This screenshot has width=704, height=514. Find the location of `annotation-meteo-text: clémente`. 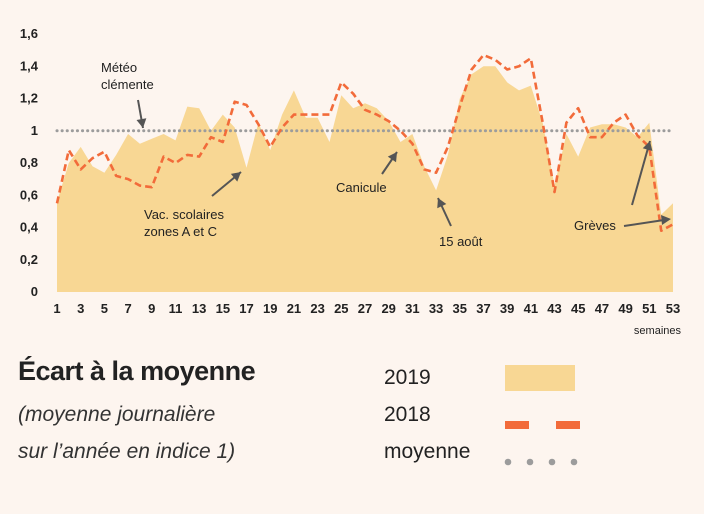

annotation-meteo-text: clémente is located at coordinates (127, 84).